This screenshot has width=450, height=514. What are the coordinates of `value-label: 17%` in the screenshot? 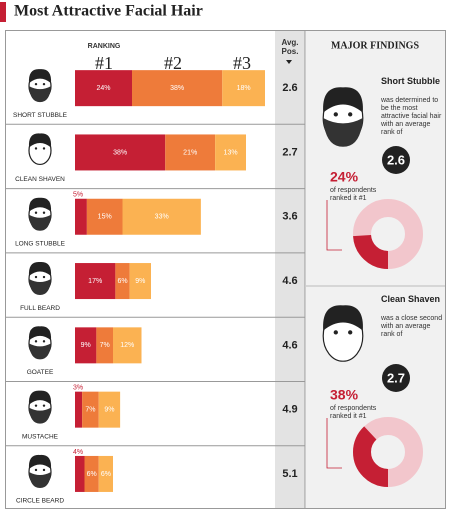 It's located at (95, 281).